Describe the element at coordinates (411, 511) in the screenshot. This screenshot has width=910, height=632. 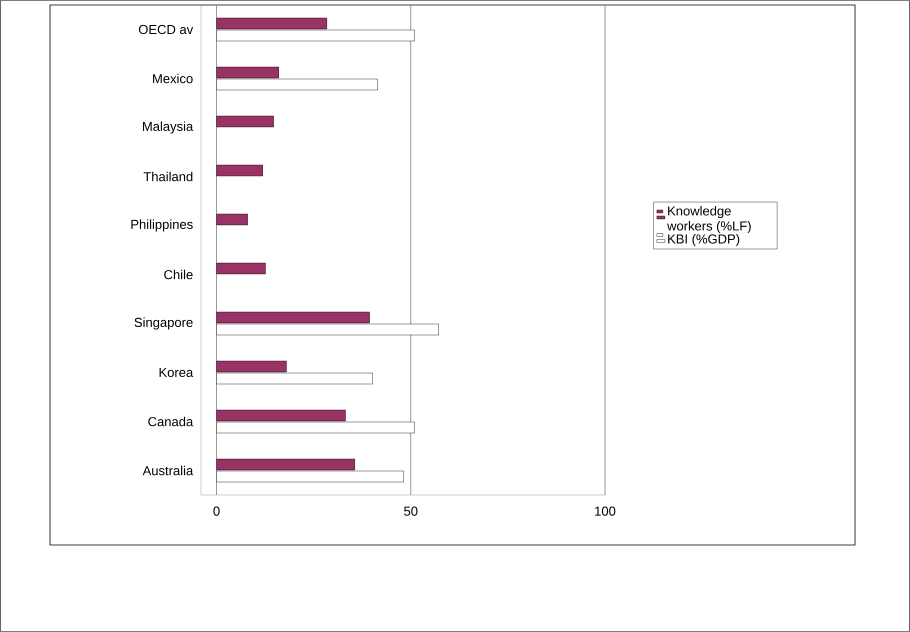
I see `x-tick-label: 50` at that location.